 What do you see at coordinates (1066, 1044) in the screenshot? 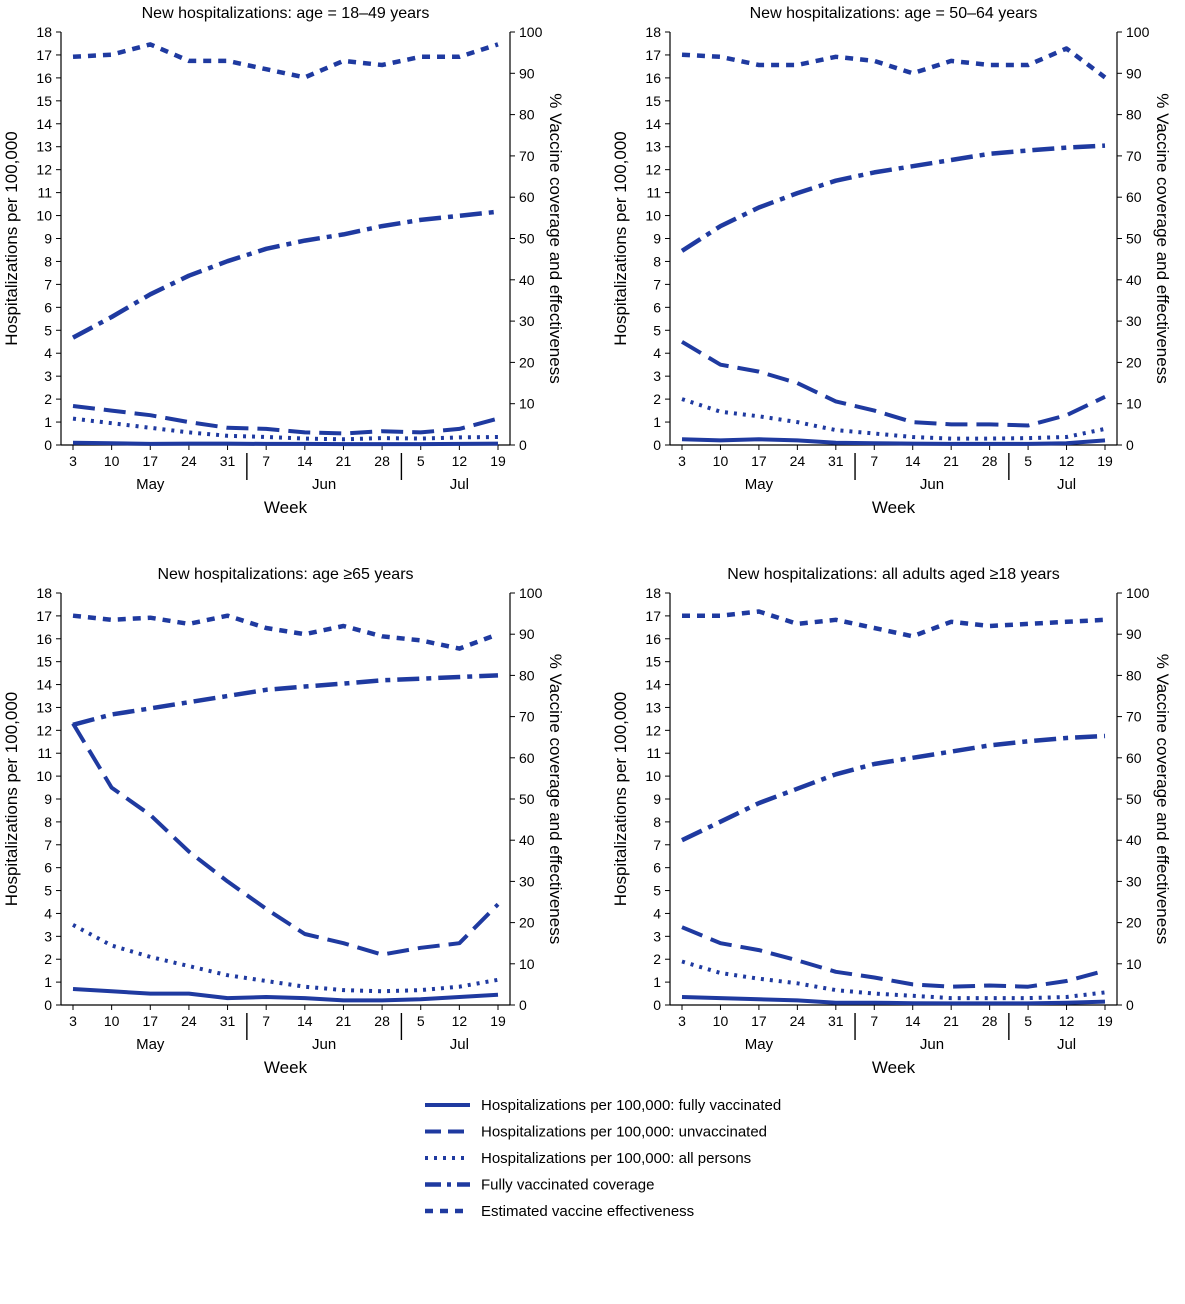
I see `month-label: Jul` at bounding box center [1066, 1044].